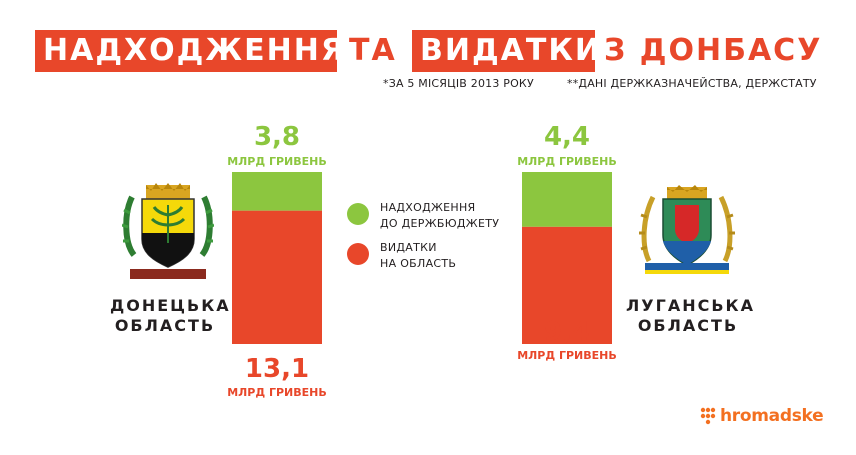 Image resolution: width=856 pixels, height=455 pixels. What do you see at coordinates (708, 416) in the screenshot?
I see `hromadske-logo-icon` at bounding box center [708, 416].